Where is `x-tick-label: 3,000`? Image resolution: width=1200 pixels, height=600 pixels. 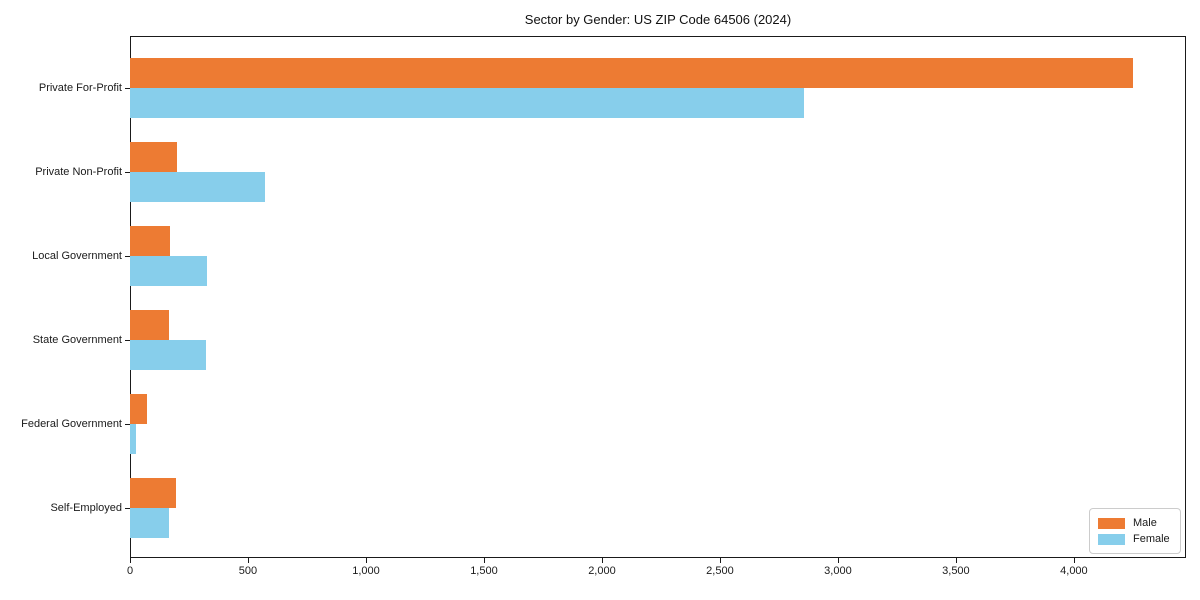 x-tick-label: 3,000 is located at coordinates (838, 571).